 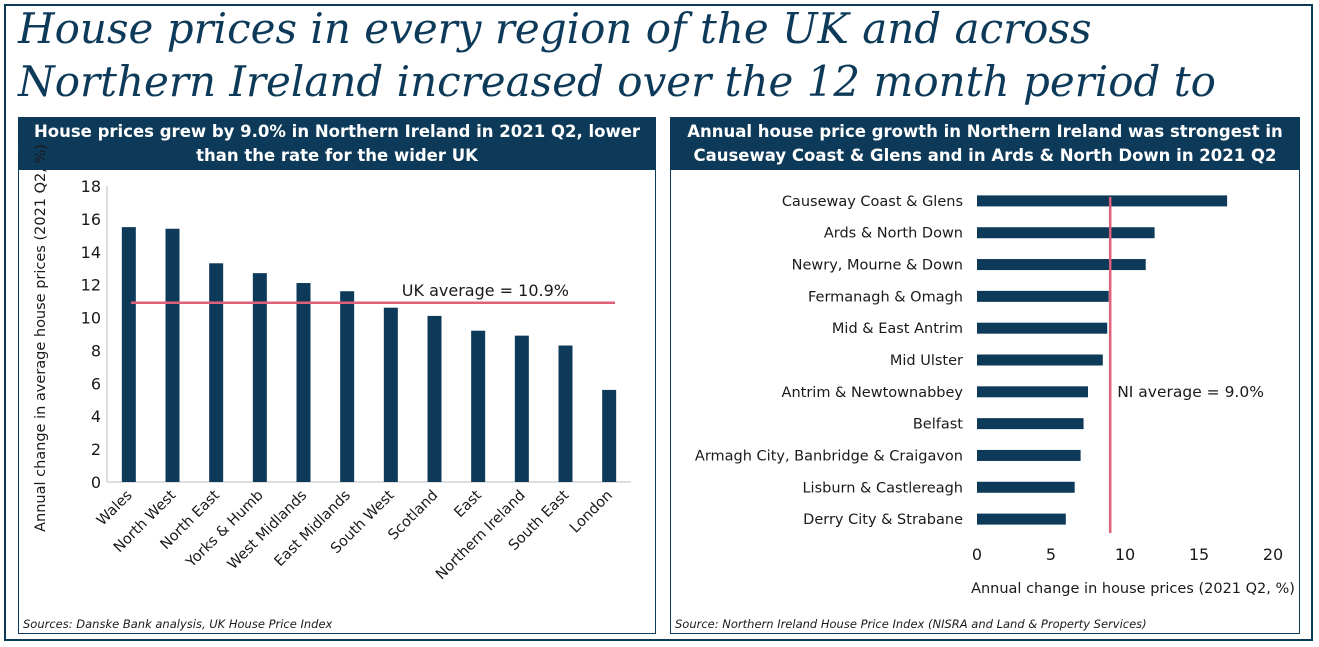 I want to click on x-tick-label: London, so click(x=591, y=512).